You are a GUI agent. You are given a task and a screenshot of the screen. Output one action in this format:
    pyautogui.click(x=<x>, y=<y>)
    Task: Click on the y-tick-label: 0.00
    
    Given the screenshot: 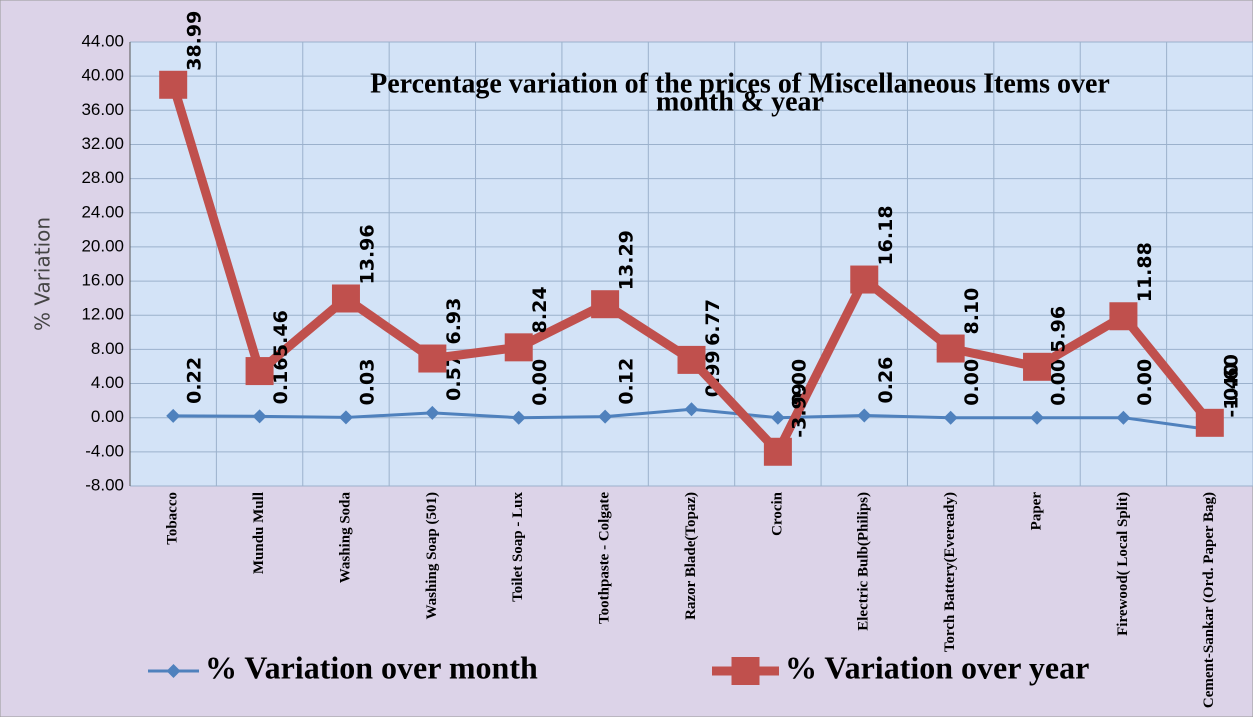 What is the action you would take?
    pyautogui.click(x=107, y=416)
    